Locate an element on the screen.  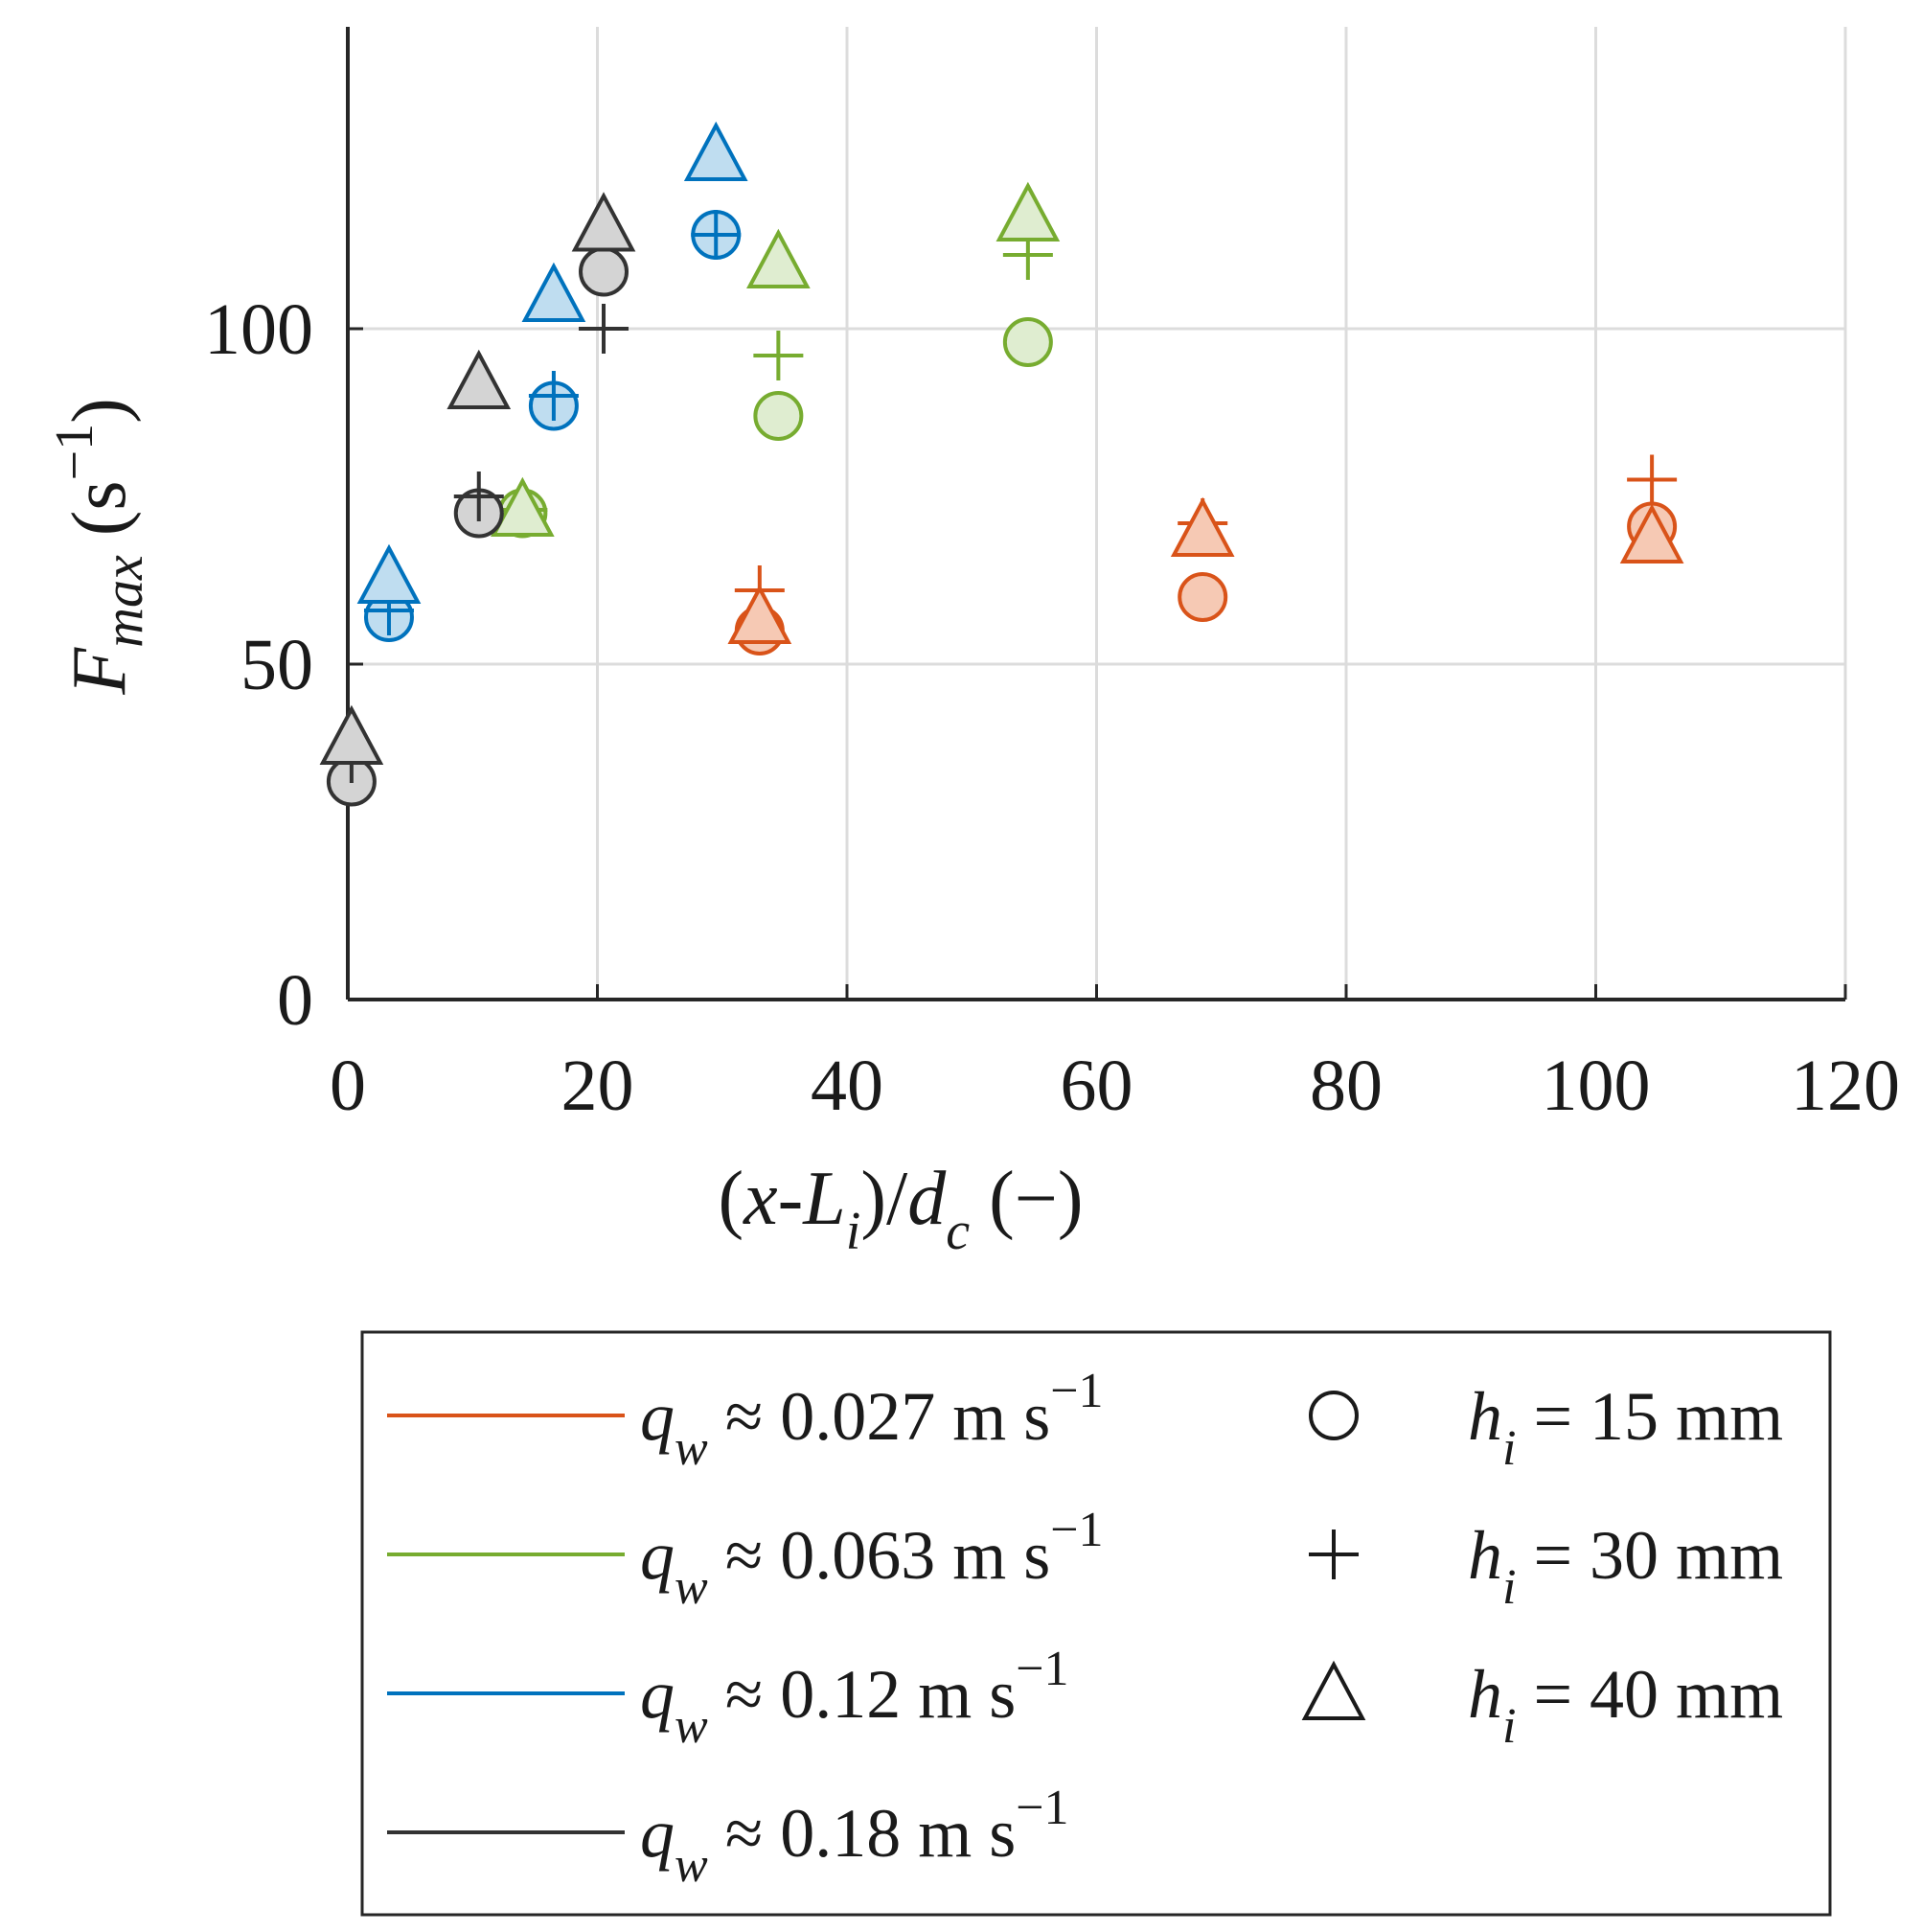
legend-marker-label: hi = 15 mm is located at coordinates (1625, 1427).